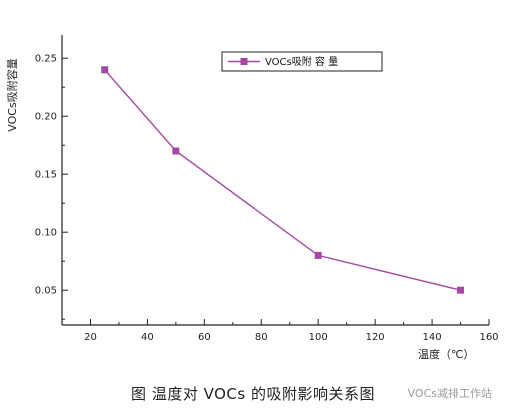 The height and width of the screenshot is (414, 506). What do you see at coordinates (244, 61) in the screenshot?
I see `legend-swatch-marker` at bounding box center [244, 61].